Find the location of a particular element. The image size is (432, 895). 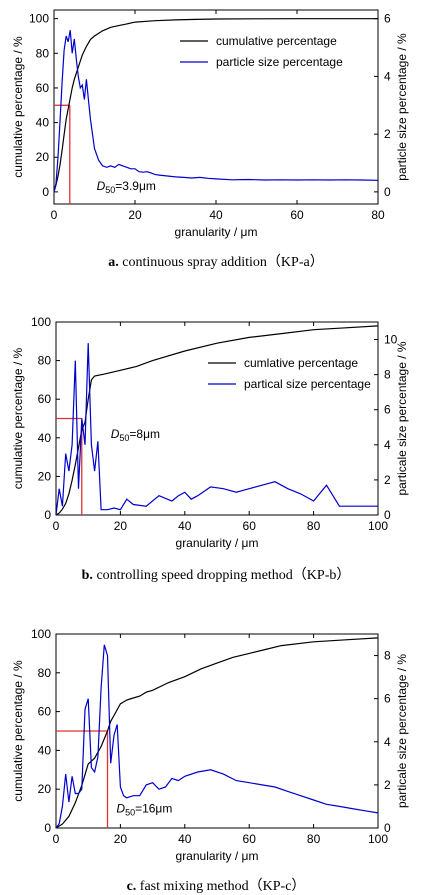

y-right-tick-label: 10 is located at coordinates (391, 340).